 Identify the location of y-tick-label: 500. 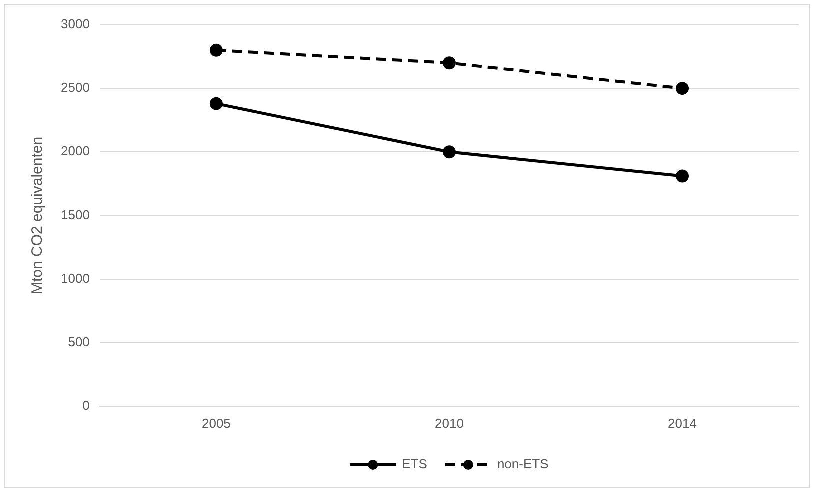
(79, 342).